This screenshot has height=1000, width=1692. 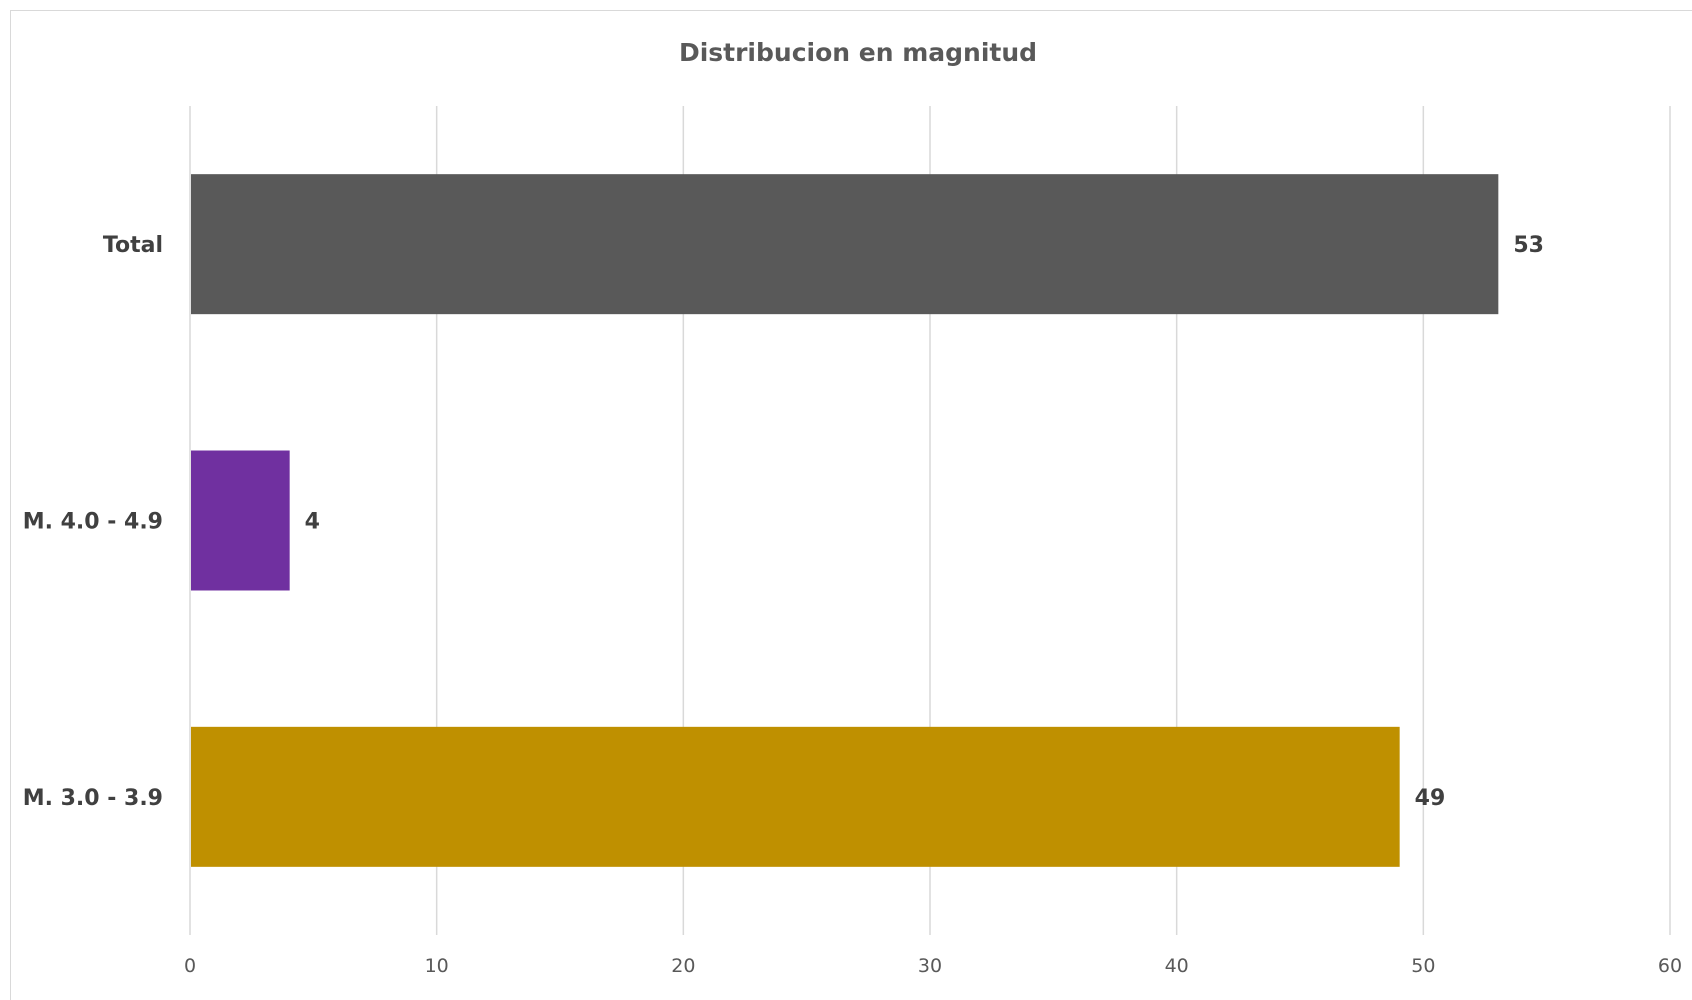 I want to click on category-label: M. 3.0 - 3.9, so click(x=93, y=798).